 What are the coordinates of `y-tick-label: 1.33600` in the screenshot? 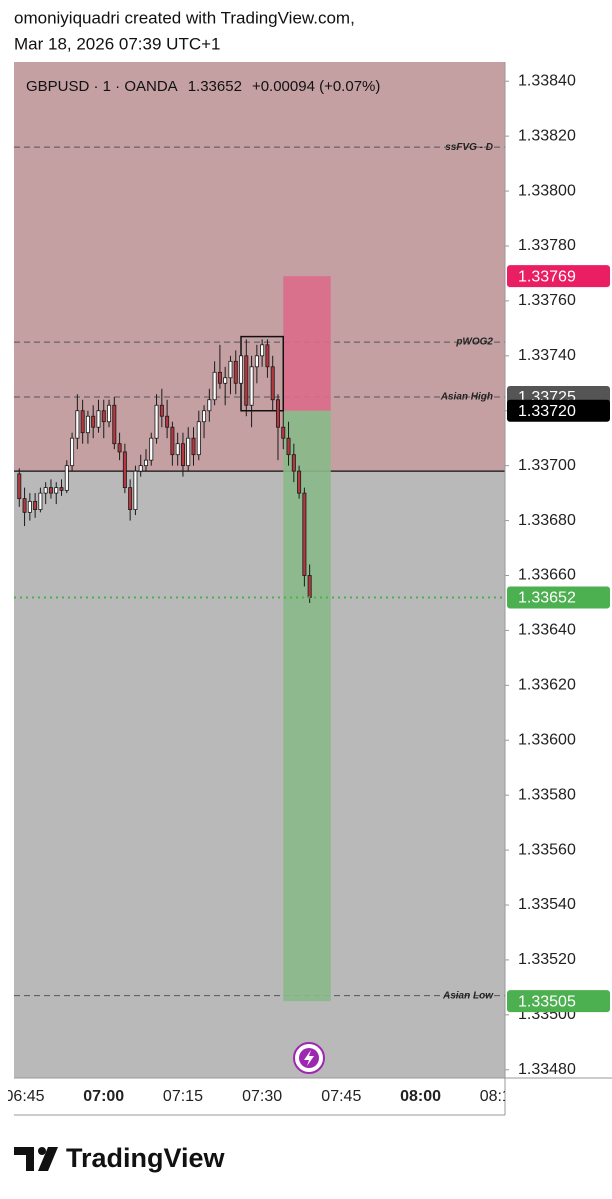 It's located at (547, 739).